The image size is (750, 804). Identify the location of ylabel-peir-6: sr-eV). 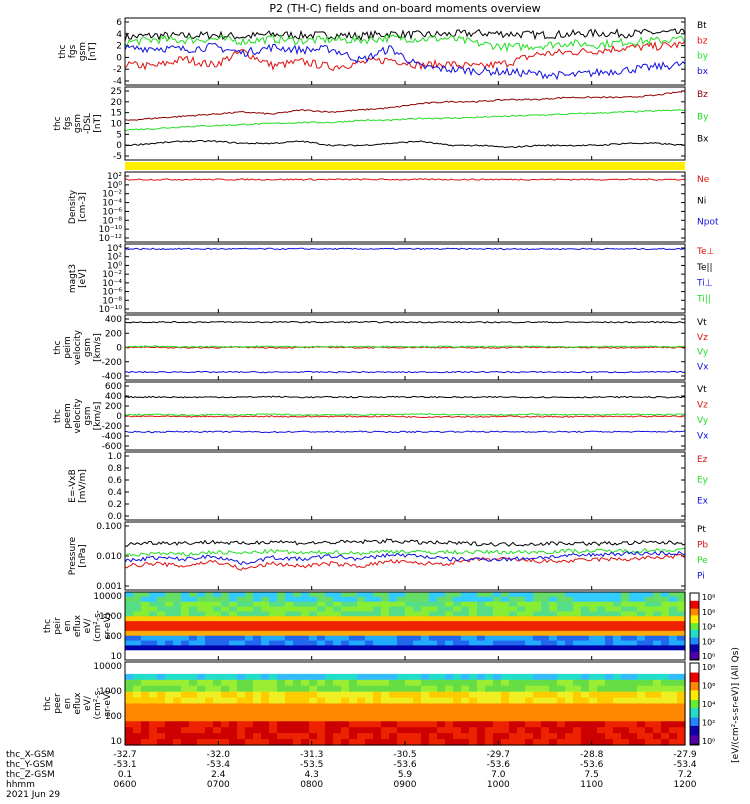
(108, 626).